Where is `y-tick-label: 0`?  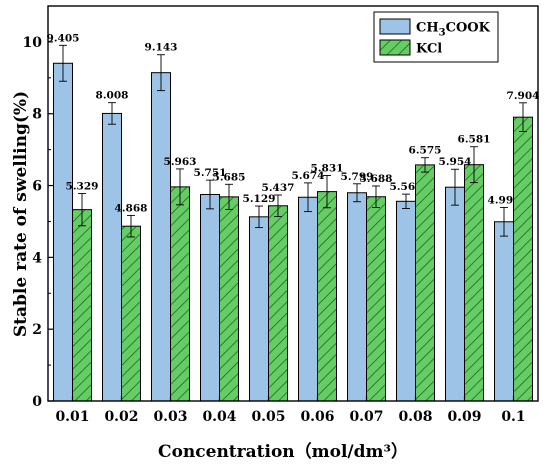 y-tick-label: 0 is located at coordinates (37, 402).